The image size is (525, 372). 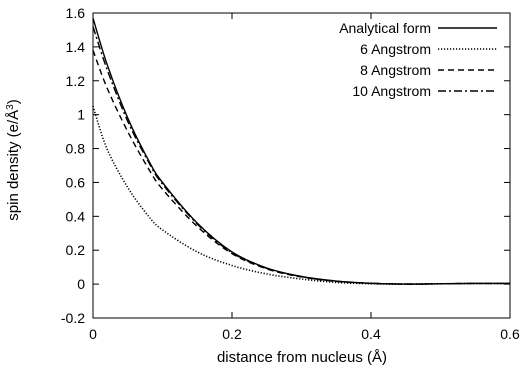 I want to click on x-tick-label: 0, so click(x=93, y=334).